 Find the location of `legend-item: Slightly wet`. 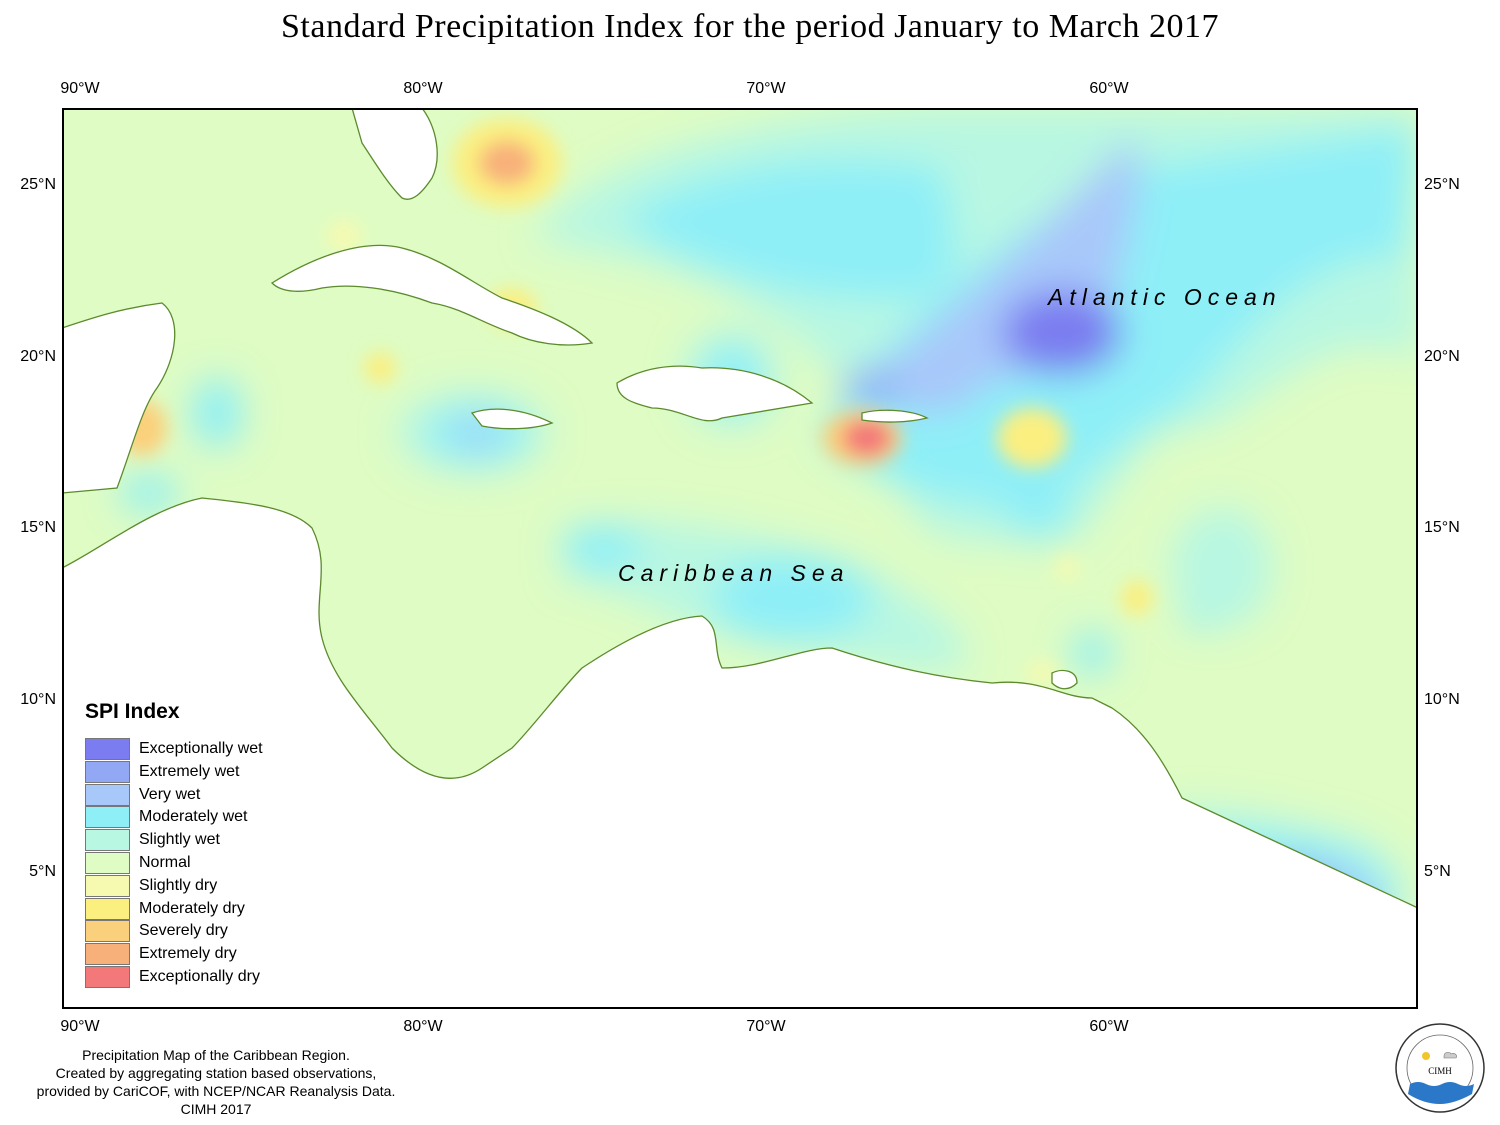

legend-item: Slightly wet is located at coordinates (152, 840).